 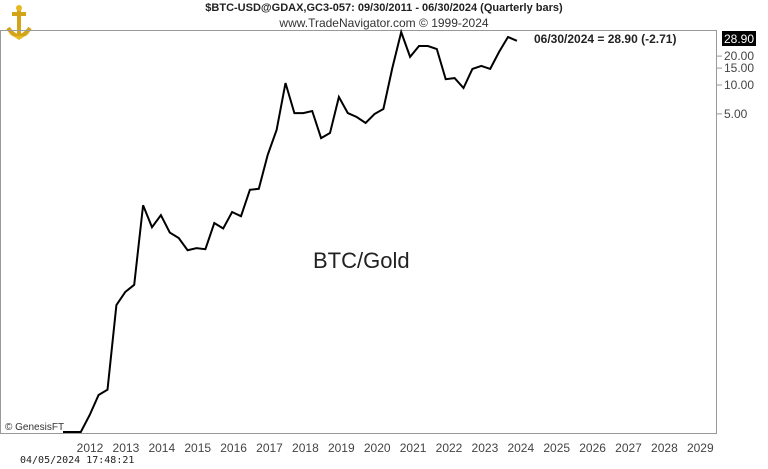 I want to click on timestamp: 04/05/2024 17:48:21, so click(x=77, y=460).